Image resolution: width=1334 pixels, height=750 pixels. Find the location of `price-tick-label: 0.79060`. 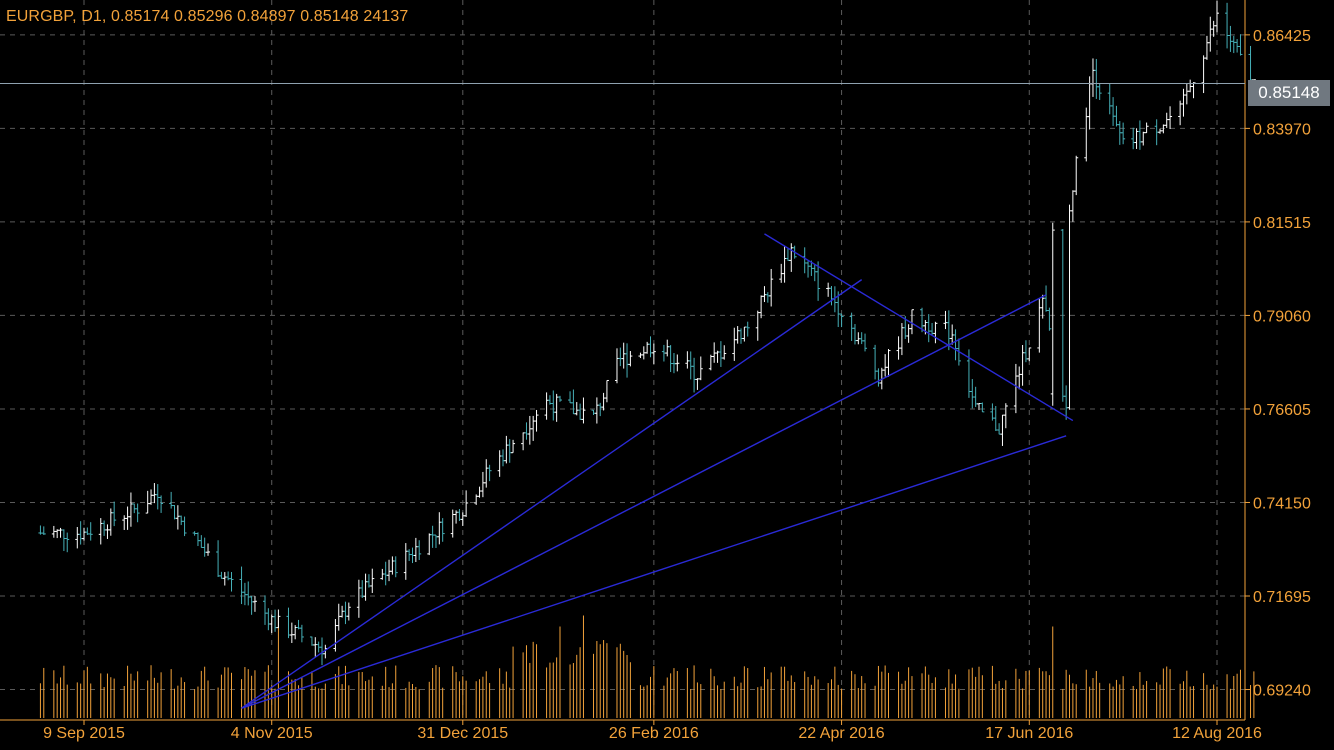

price-tick-label: 0.79060 is located at coordinates (1282, 316).